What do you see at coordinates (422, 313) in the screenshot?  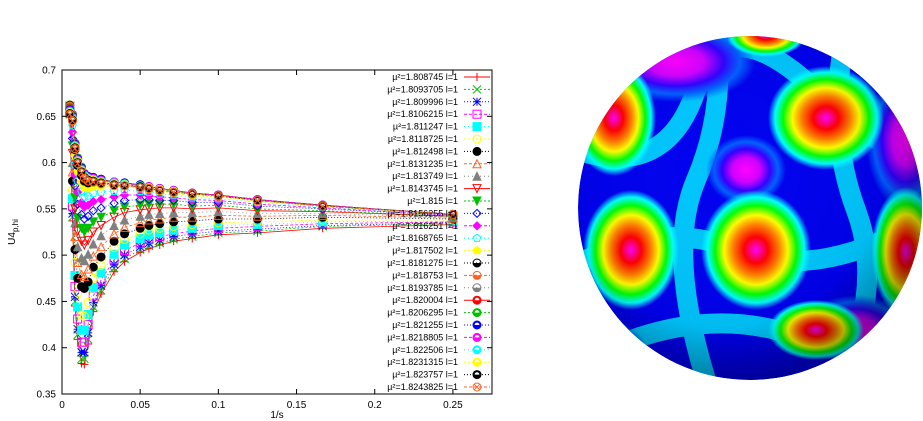 I see `legend-label: µ²=1.8206295 l=1` at bounding box center [422, 313].